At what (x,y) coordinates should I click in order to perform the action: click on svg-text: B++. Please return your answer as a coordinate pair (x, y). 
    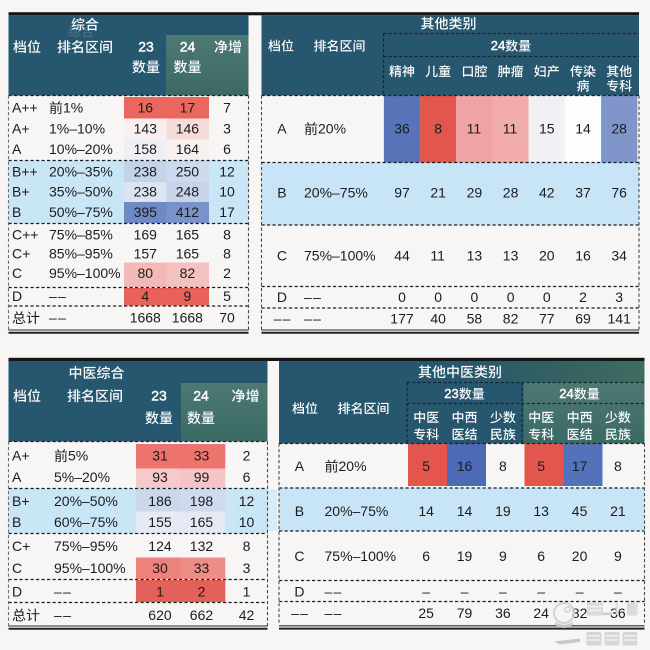
    Looking at the image, I should click on (25, 172).